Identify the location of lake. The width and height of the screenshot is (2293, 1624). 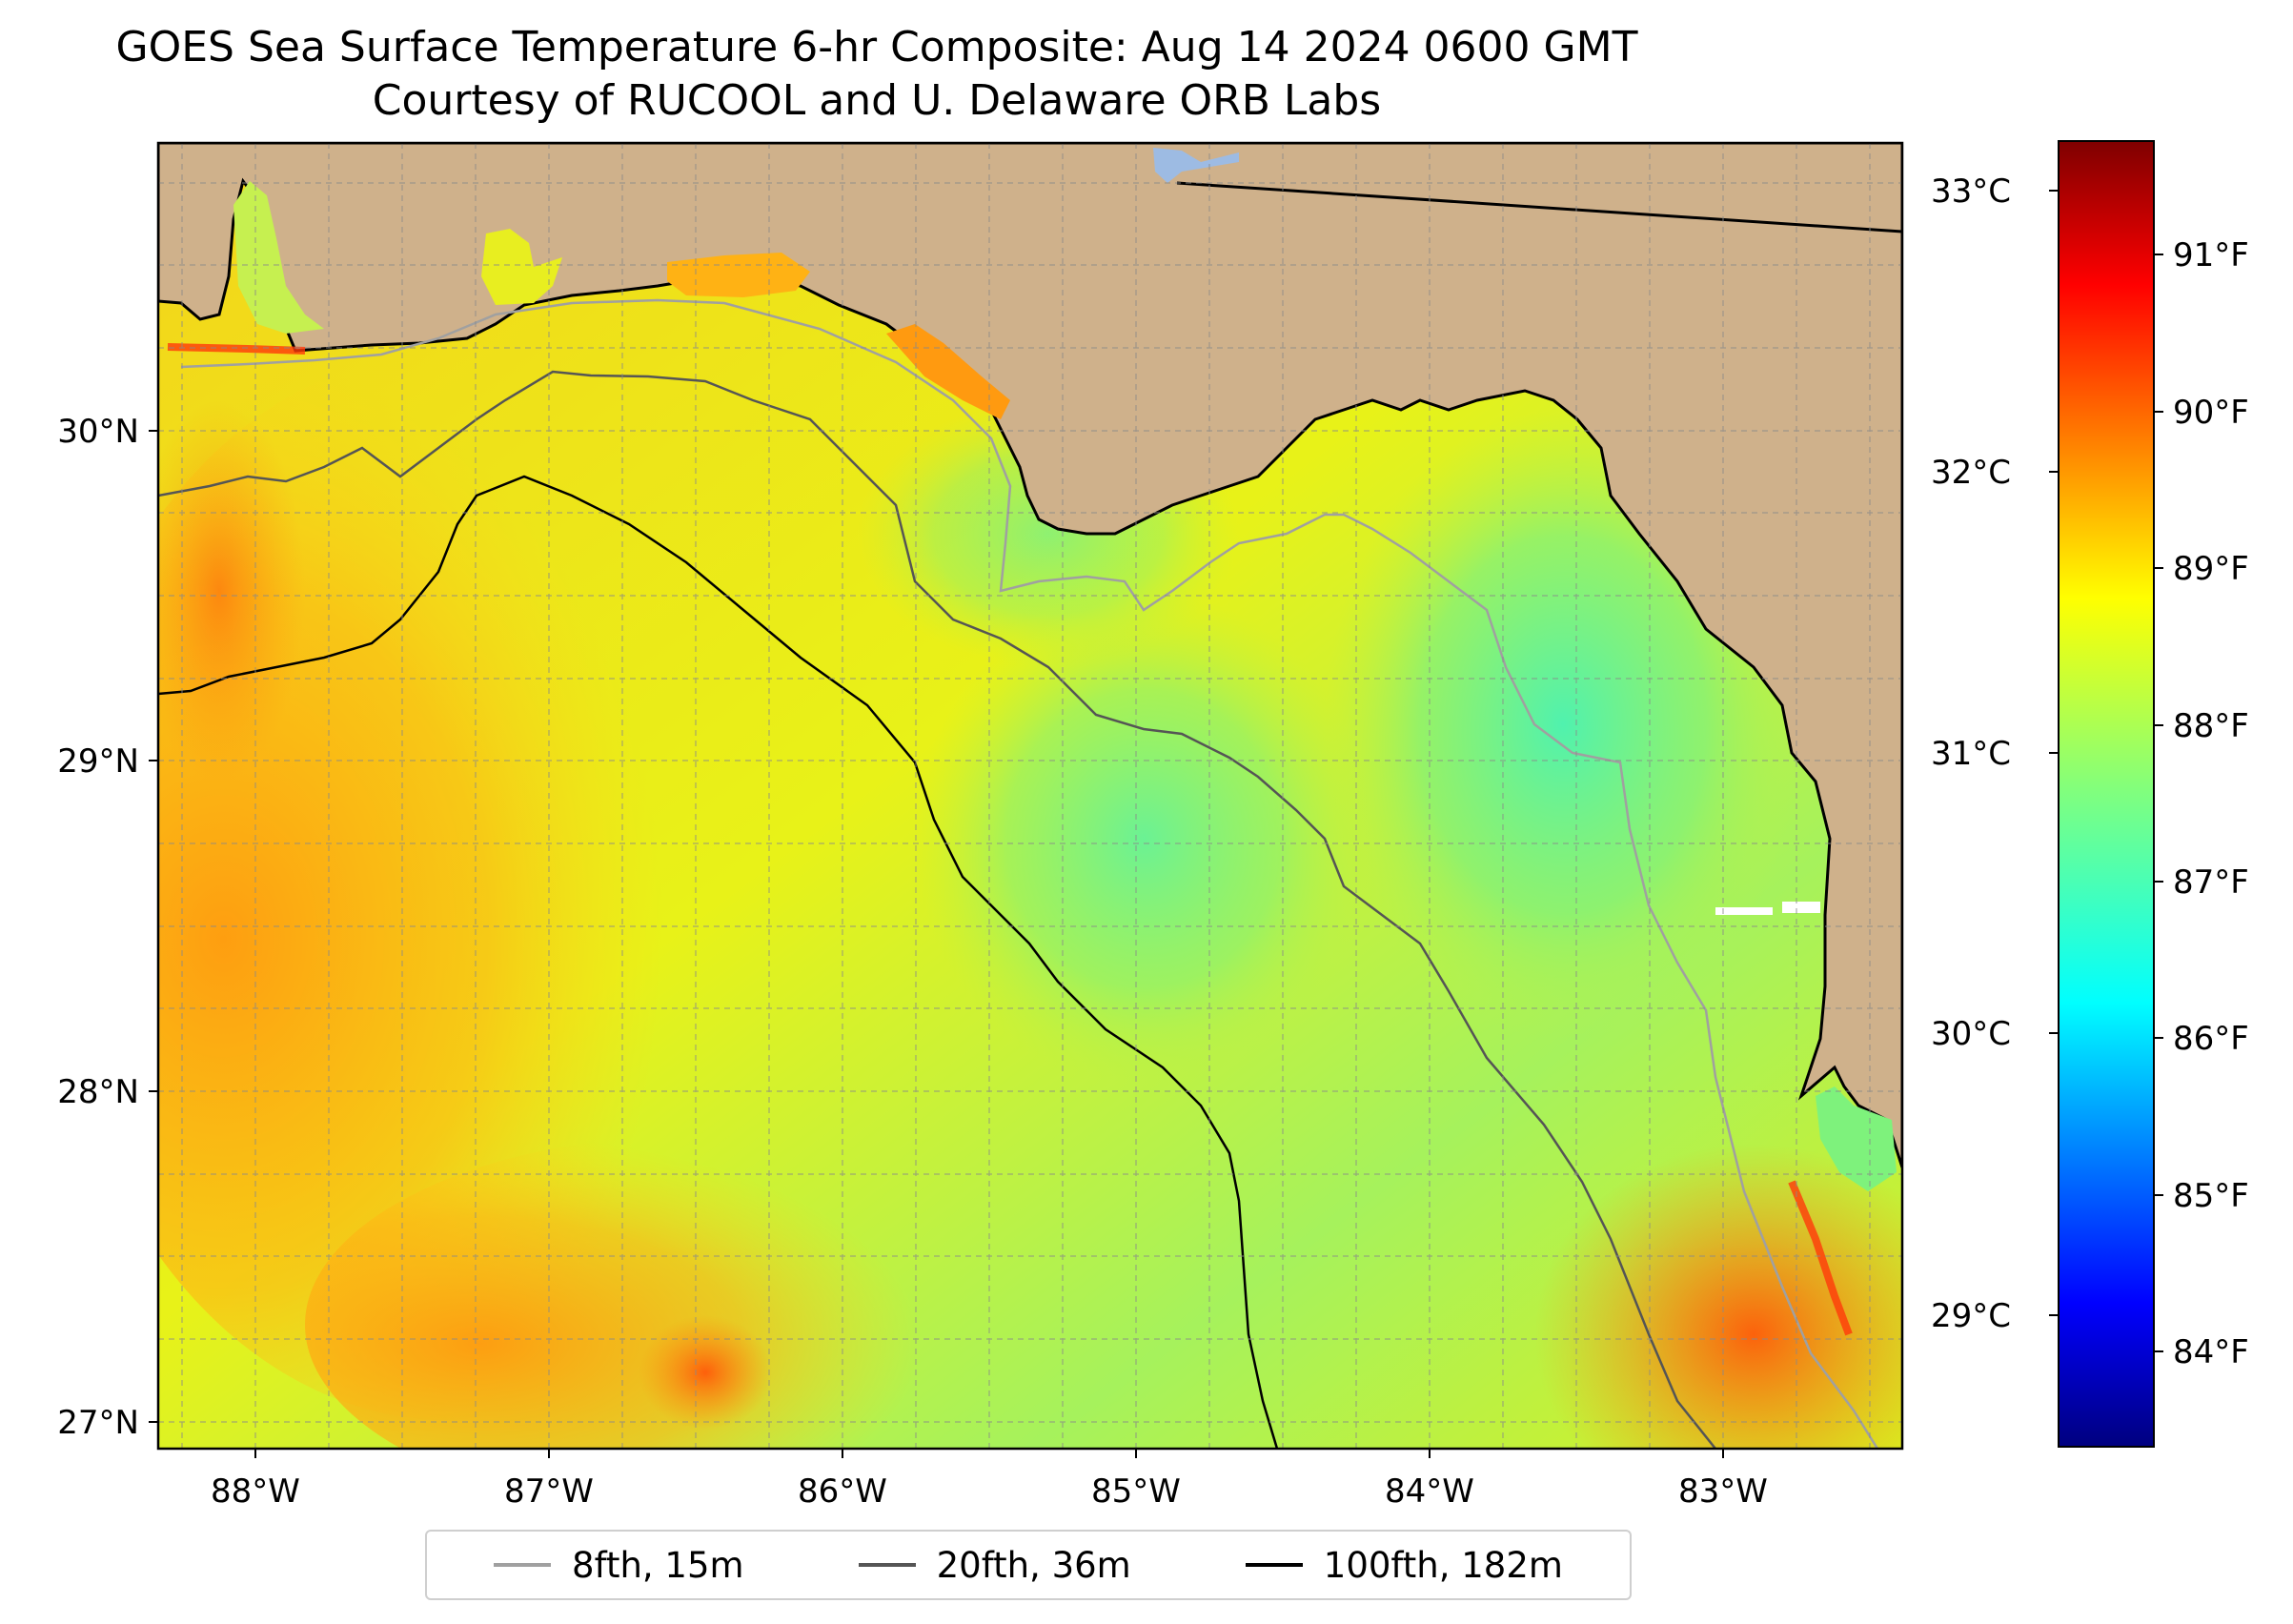
(1196, 165).